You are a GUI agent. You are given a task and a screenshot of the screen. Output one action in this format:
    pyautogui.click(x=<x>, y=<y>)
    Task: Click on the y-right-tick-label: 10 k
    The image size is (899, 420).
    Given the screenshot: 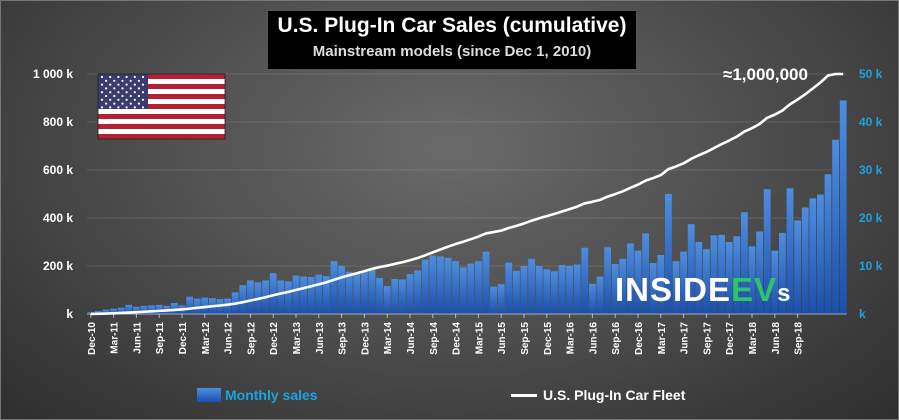 What is the action you would take?
    pyautogui.click(x=871, y=266)
    